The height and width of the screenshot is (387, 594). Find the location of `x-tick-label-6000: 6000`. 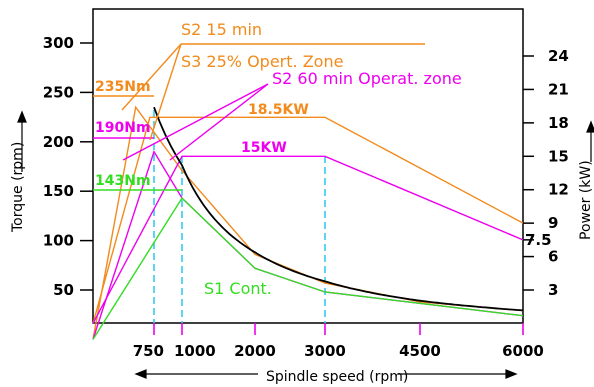

x-tick-label-6000: 6000 is located at coordinates (523, 351).